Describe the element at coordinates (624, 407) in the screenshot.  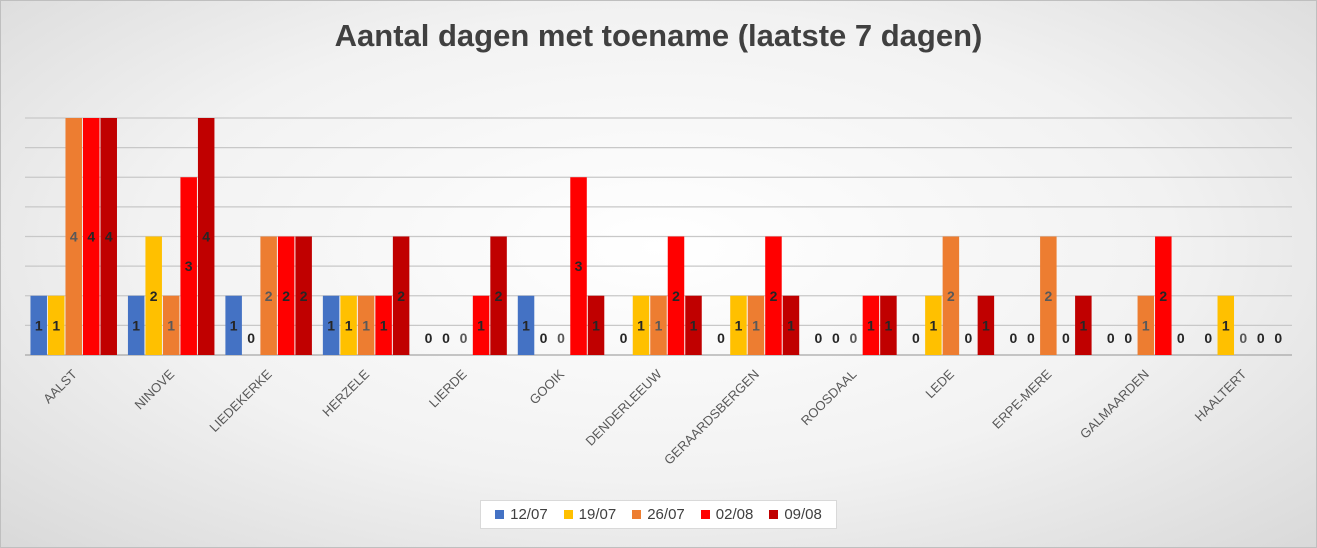
I see `category-label: DENDERLEEUW` at that location.